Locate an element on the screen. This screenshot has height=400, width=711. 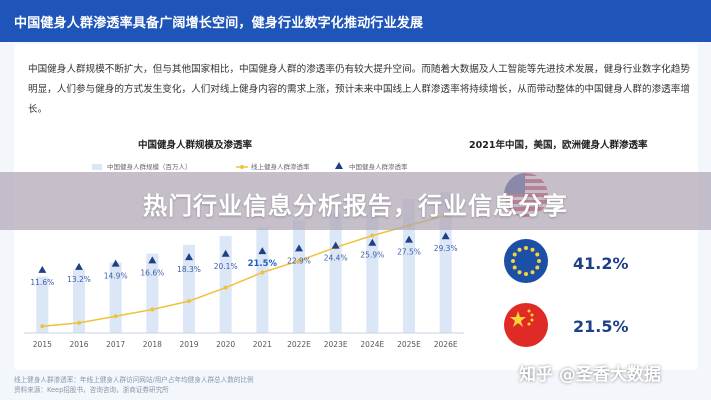
eu-row is located at coordinates (526, 263).